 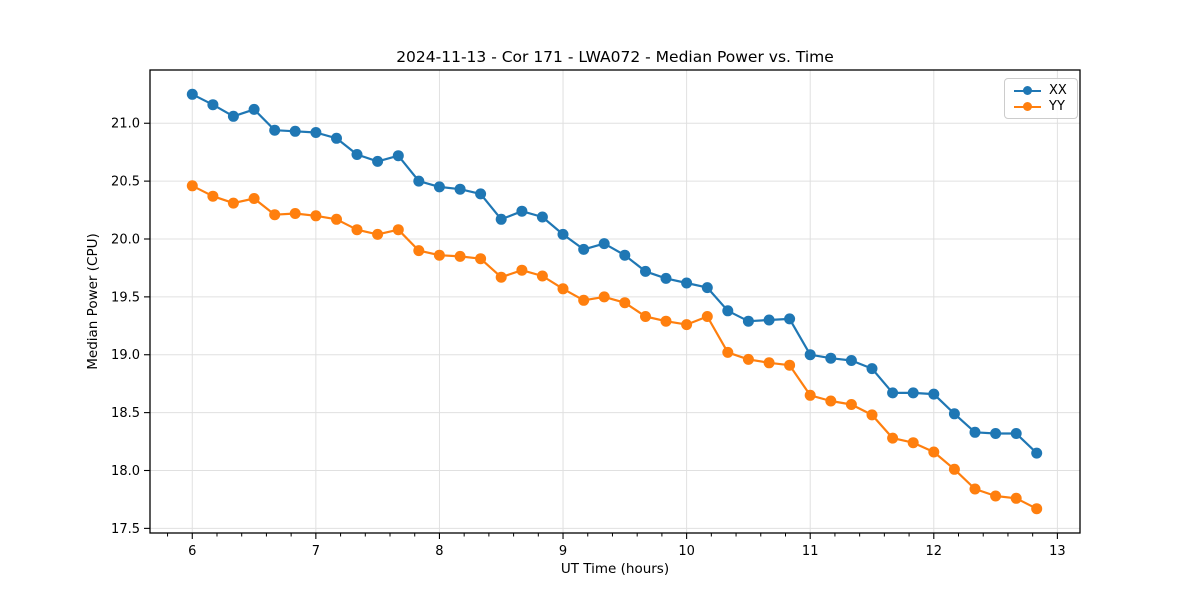 What do you see at coordinates (125, 355) in the screenshot?
I see `y-tick-label: 19.0` at bounding box center [125, 355].